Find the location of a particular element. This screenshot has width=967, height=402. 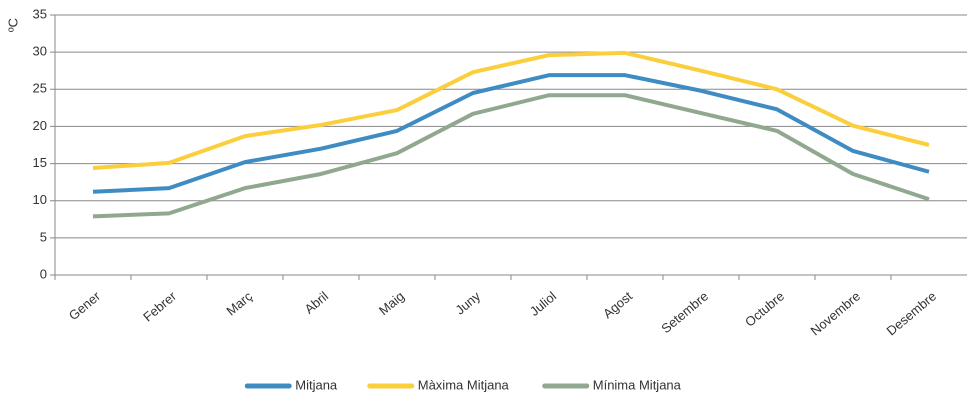

legend-label: Mitjana is located at coordinates (316, 384).